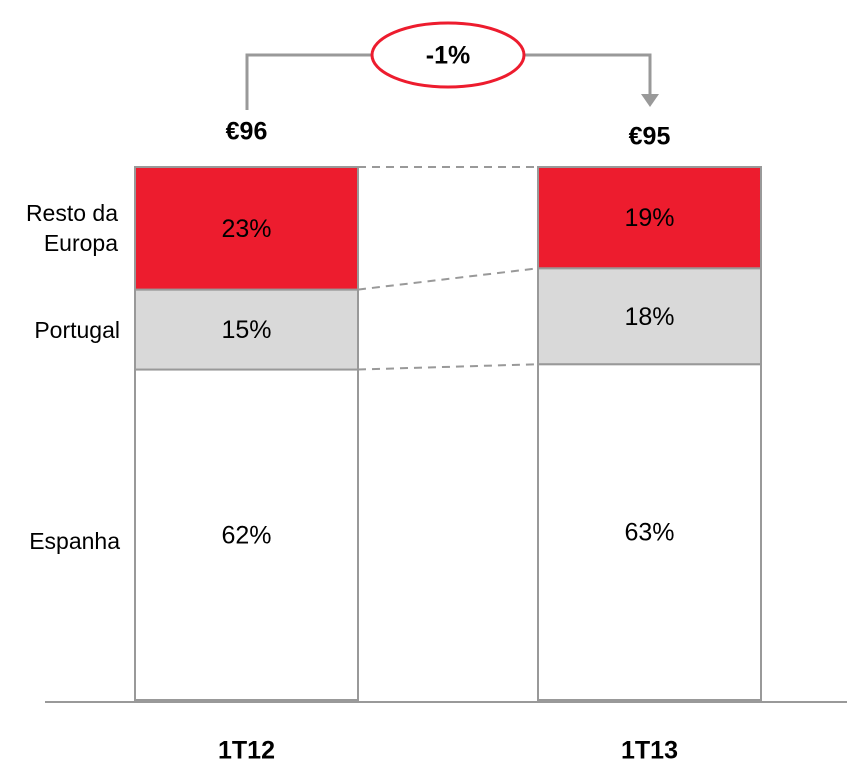 This screenshot has height=773, width=847. What do you see at coordinates (649, 751) in the screenshot?
I see `category-label: 1T13` at bounding box center [649, 751].